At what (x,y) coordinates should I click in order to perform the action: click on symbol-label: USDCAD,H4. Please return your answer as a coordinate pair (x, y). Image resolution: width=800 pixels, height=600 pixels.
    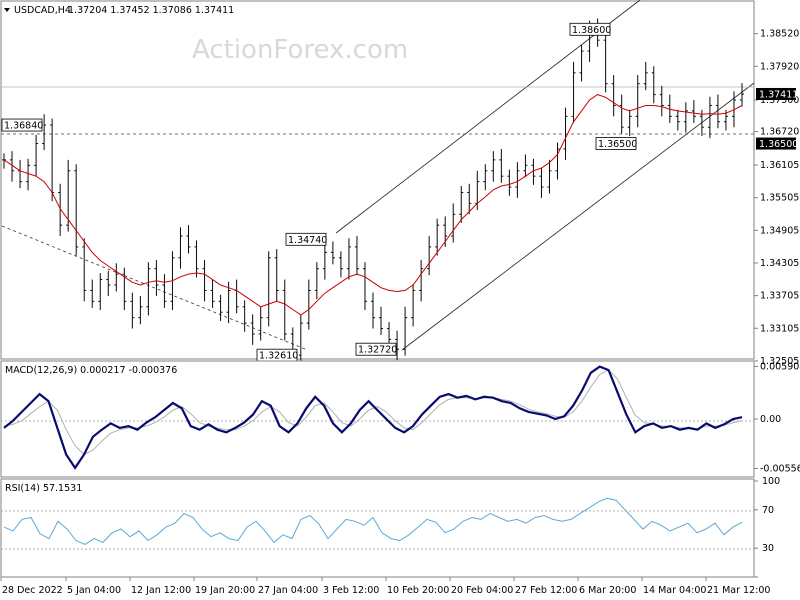
    Looking at the image, I should click on (42, 10).